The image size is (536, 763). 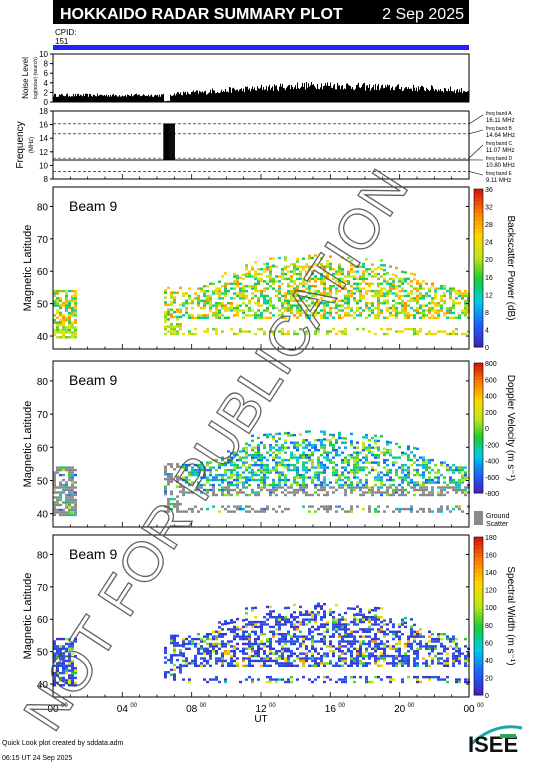 What do you see at coordinates (499, 114) in the screenshot?
I see `frequency-band-name: freq band A` at bounding box center [499, 114].